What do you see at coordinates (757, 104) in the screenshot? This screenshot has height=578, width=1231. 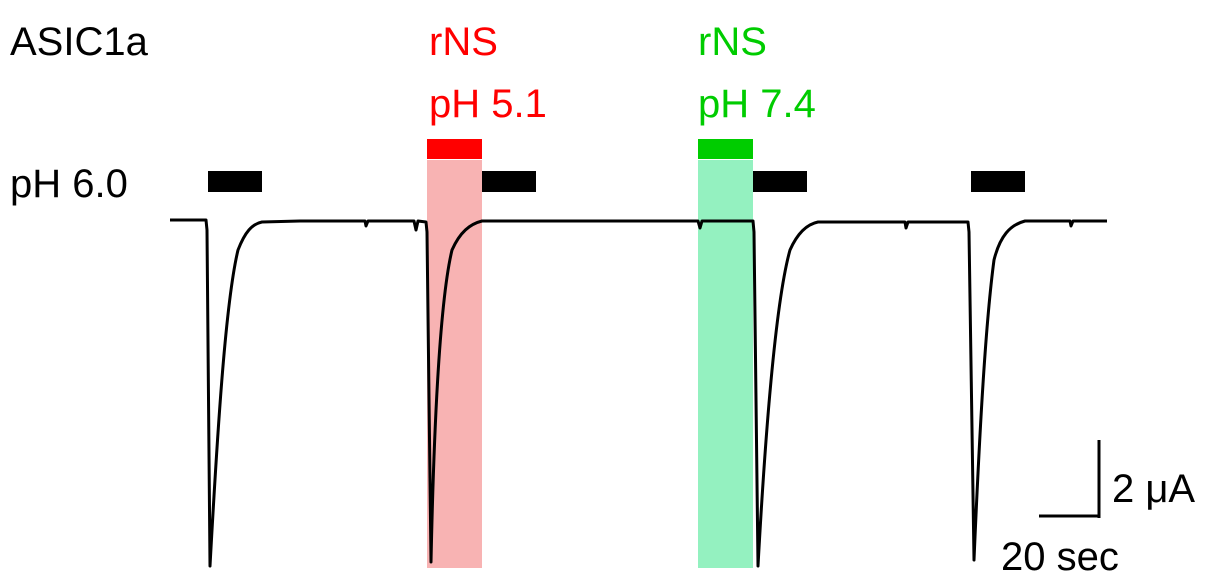 I see `rns-ph74-label-line2: pH 7.4` at bounding box center [757, 104].